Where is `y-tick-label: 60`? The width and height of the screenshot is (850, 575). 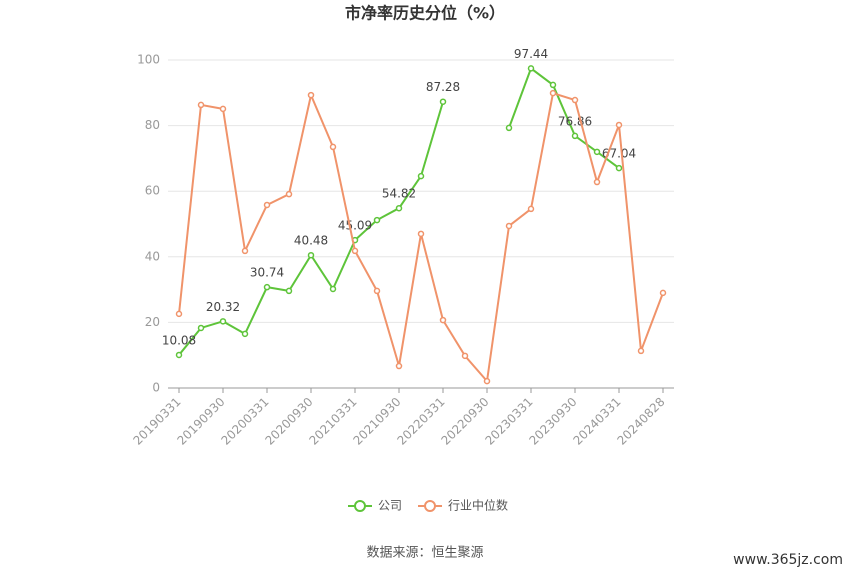
y-tick-label: 60 is located at coordinates (152, 191).